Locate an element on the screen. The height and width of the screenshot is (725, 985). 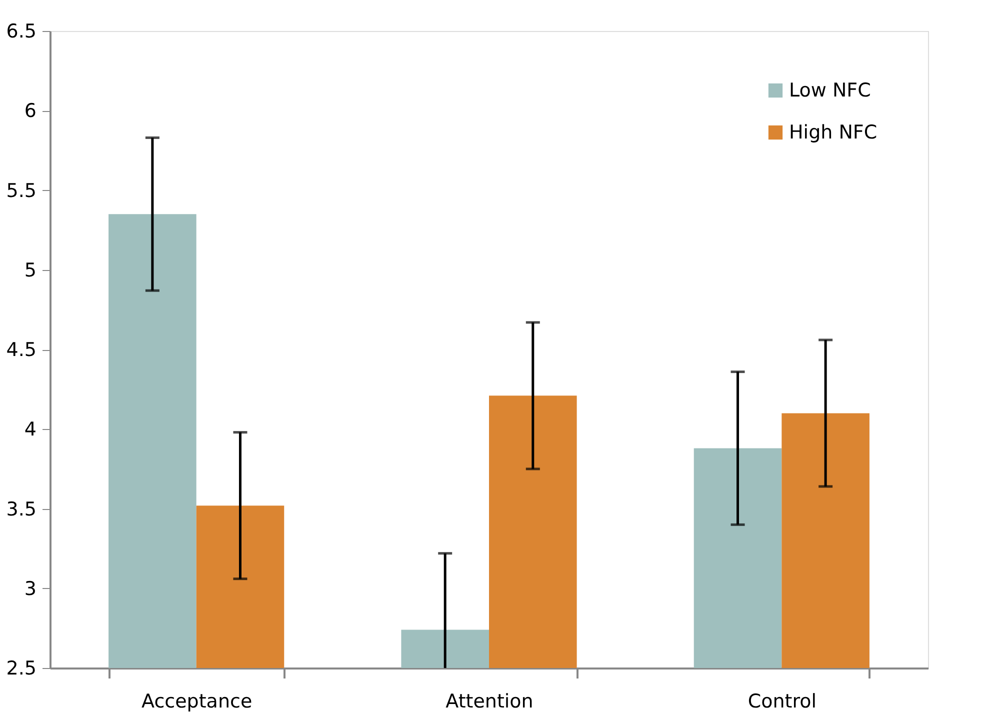
y-tick-label: 4 is located at coordinates (30, 429).